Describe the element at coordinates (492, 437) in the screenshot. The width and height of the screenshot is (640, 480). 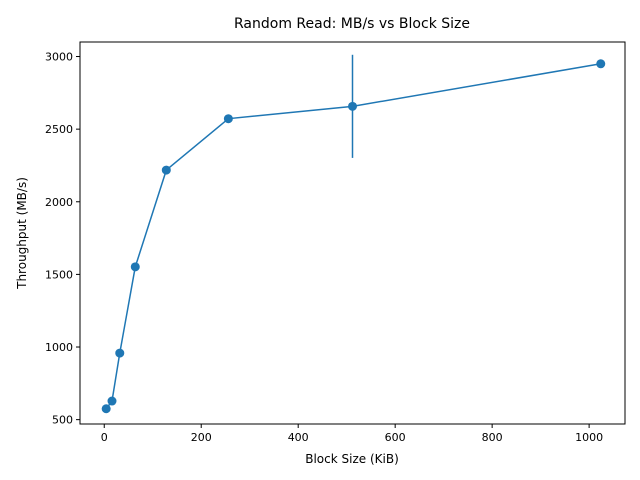
I see `x-tick-label: 800` at that location.